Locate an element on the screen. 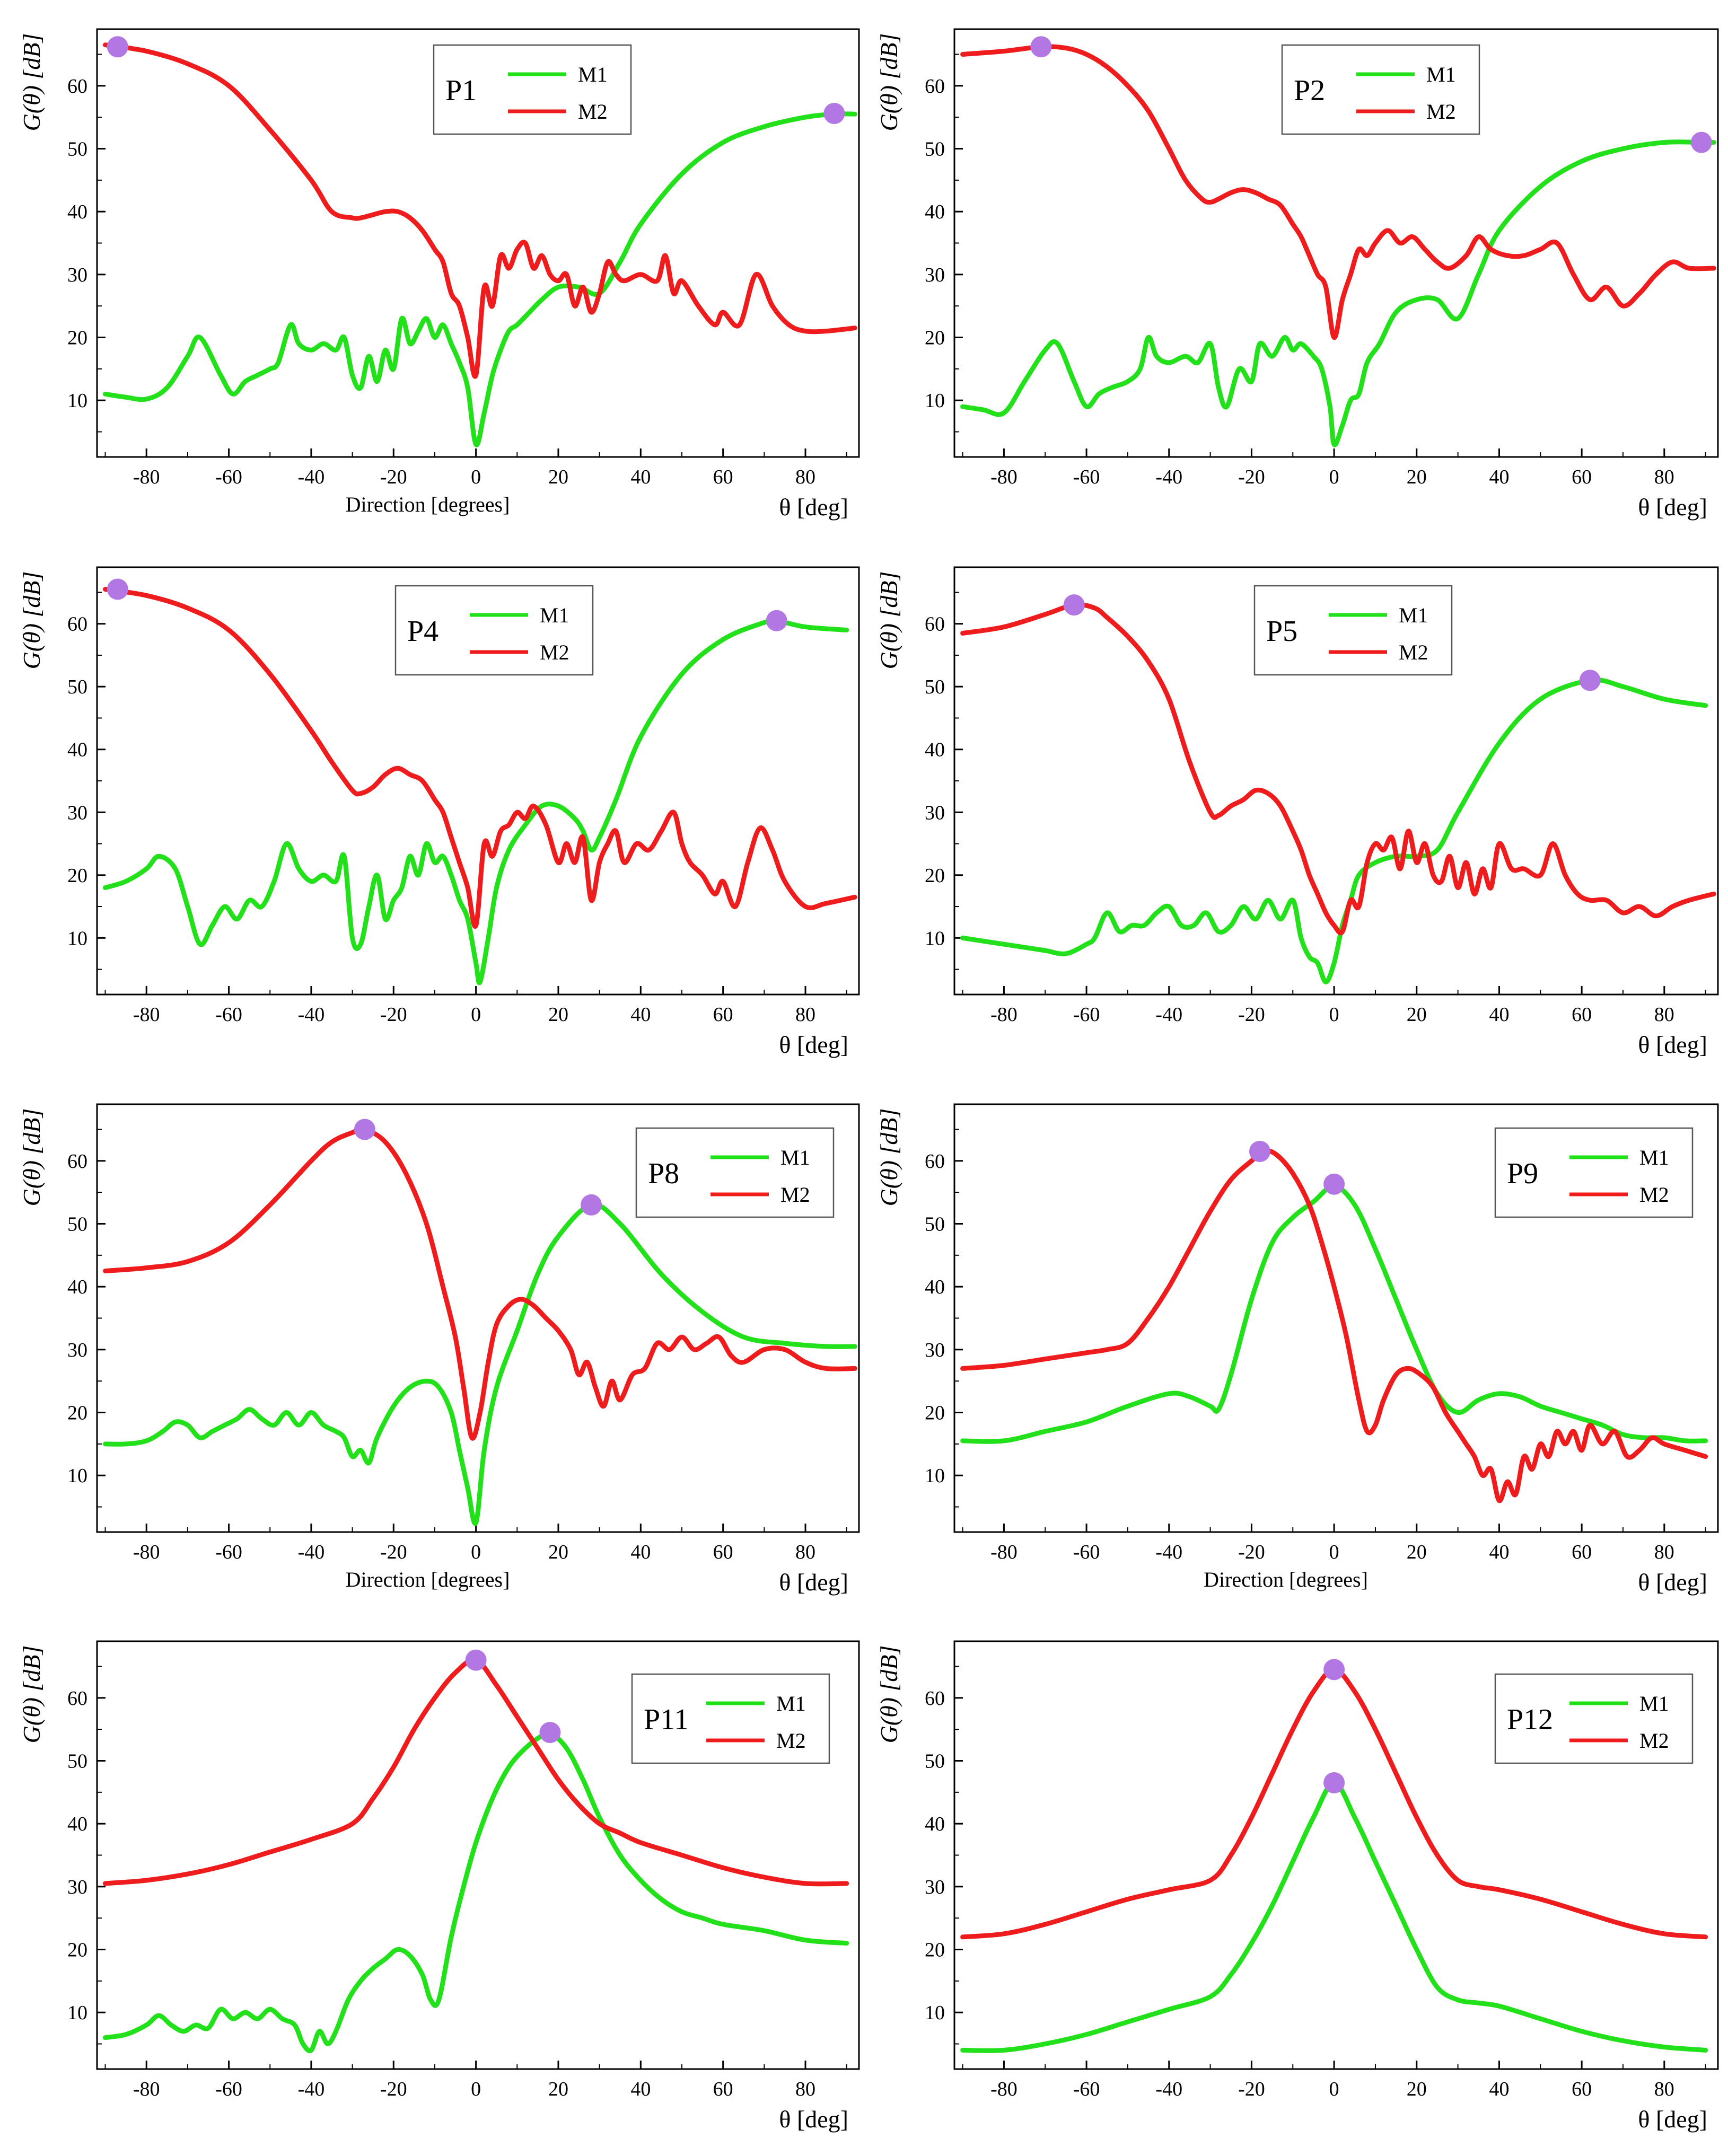 Image resolution: width=1728 pixels, height=2156 pixels. legend: P1 M1 M2 is located at coordinates (532, 90).